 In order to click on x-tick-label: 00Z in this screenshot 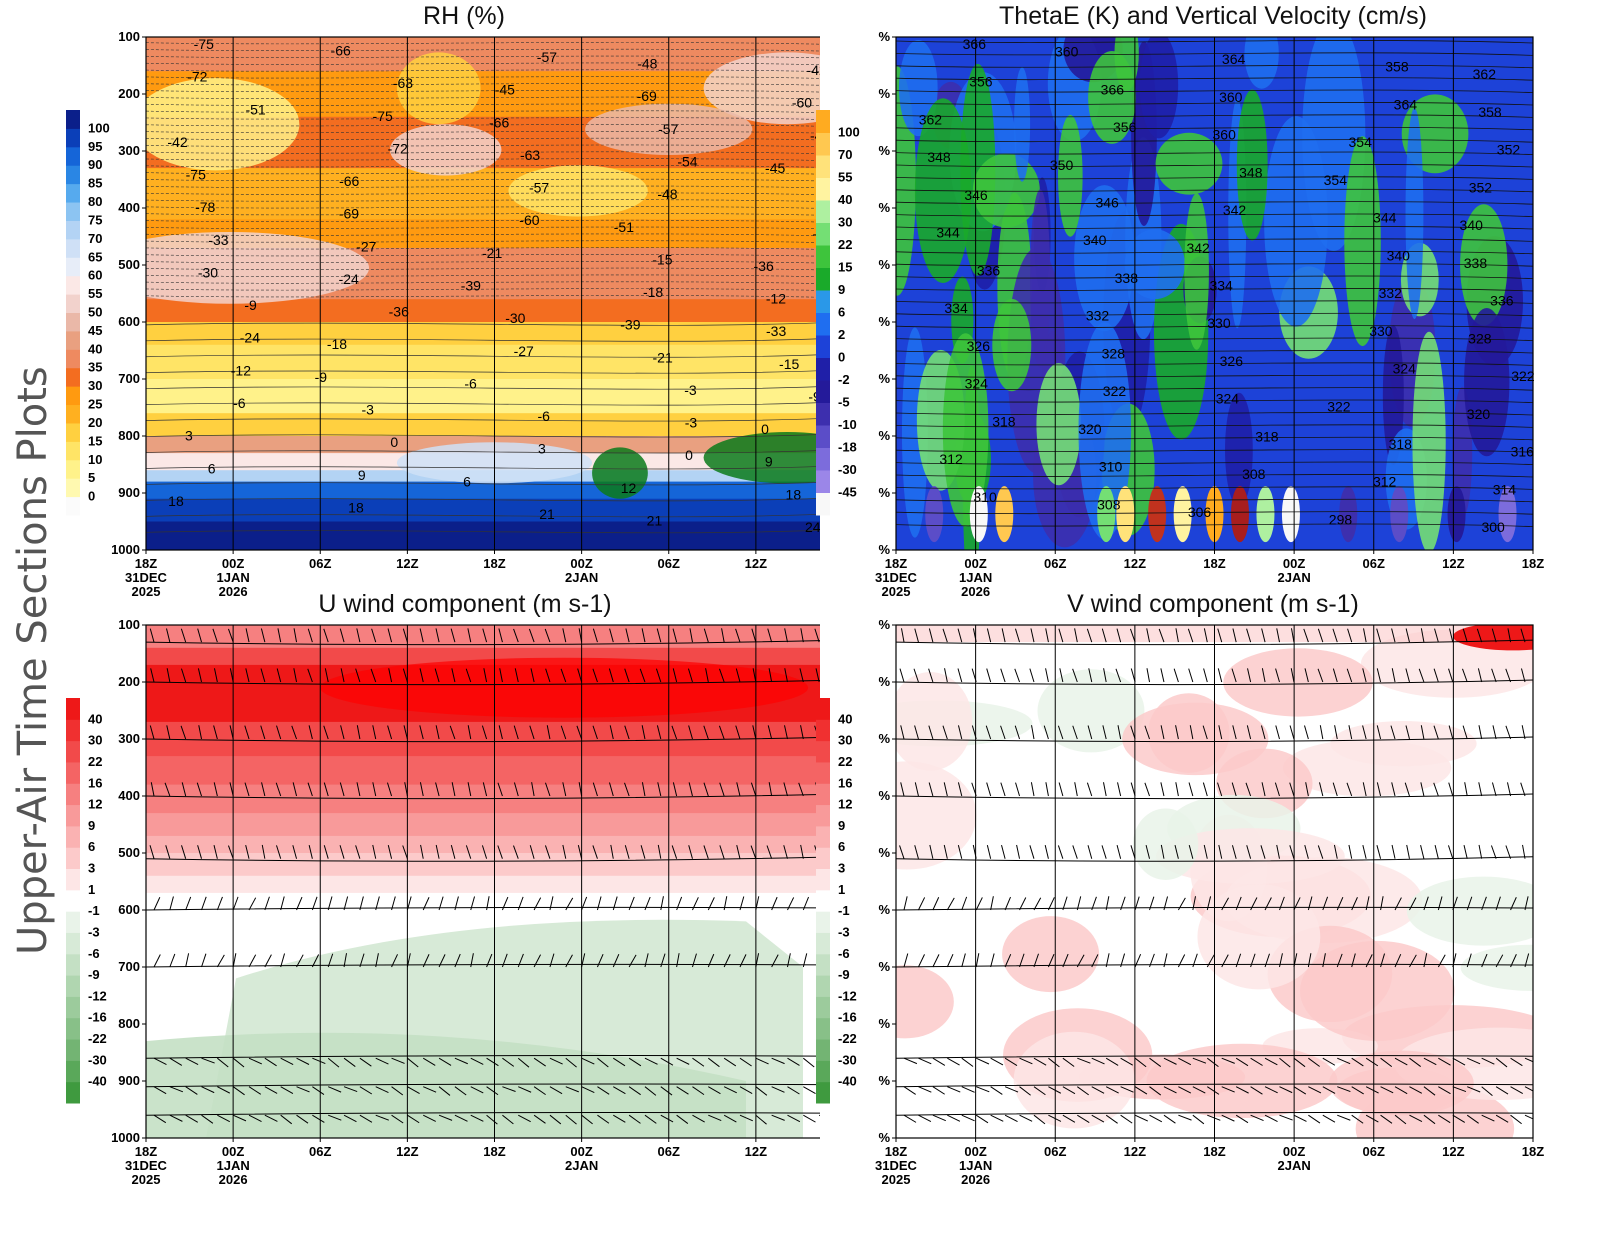, I will do `click(975, 1151)`.